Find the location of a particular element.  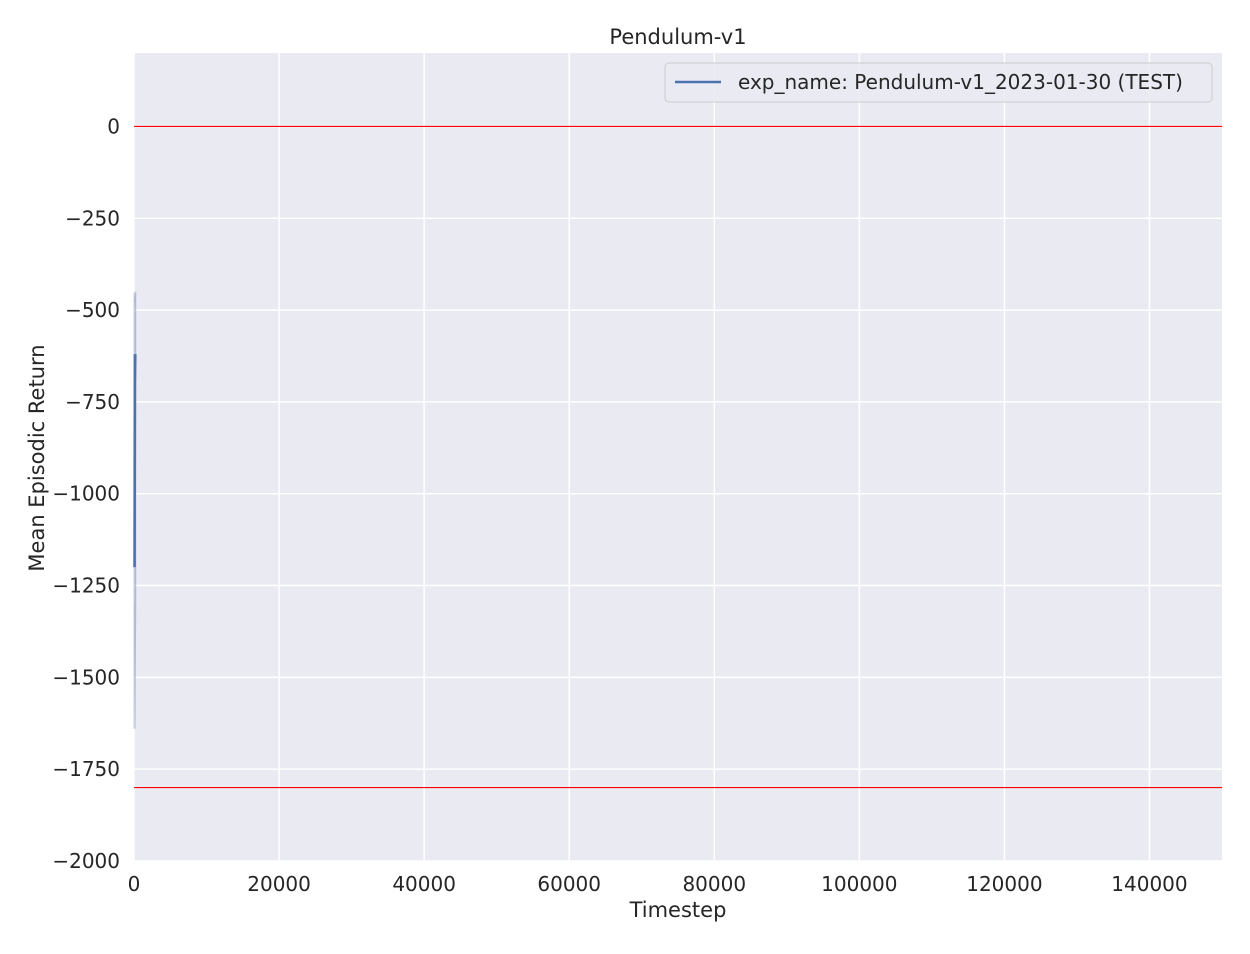

x-tick-label: 140000 is located at coordinates (1149, 884).